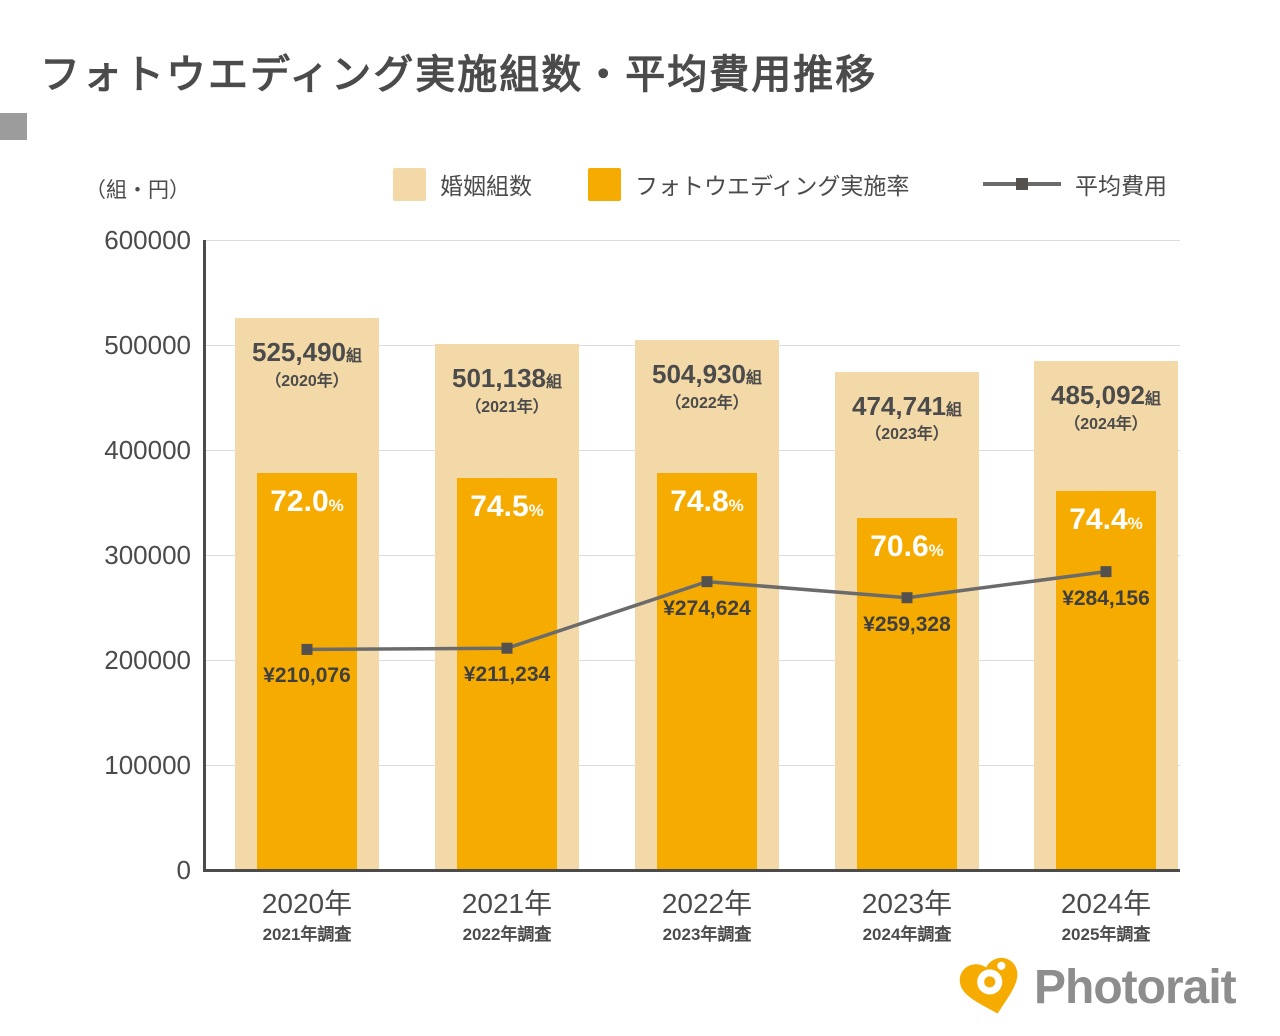 The height and width of the screenshot is (1036, 1280). Describe the element at coordinates (307, 676) in the screenshot. I see `average-cost-label: ¥210,076` at that location.